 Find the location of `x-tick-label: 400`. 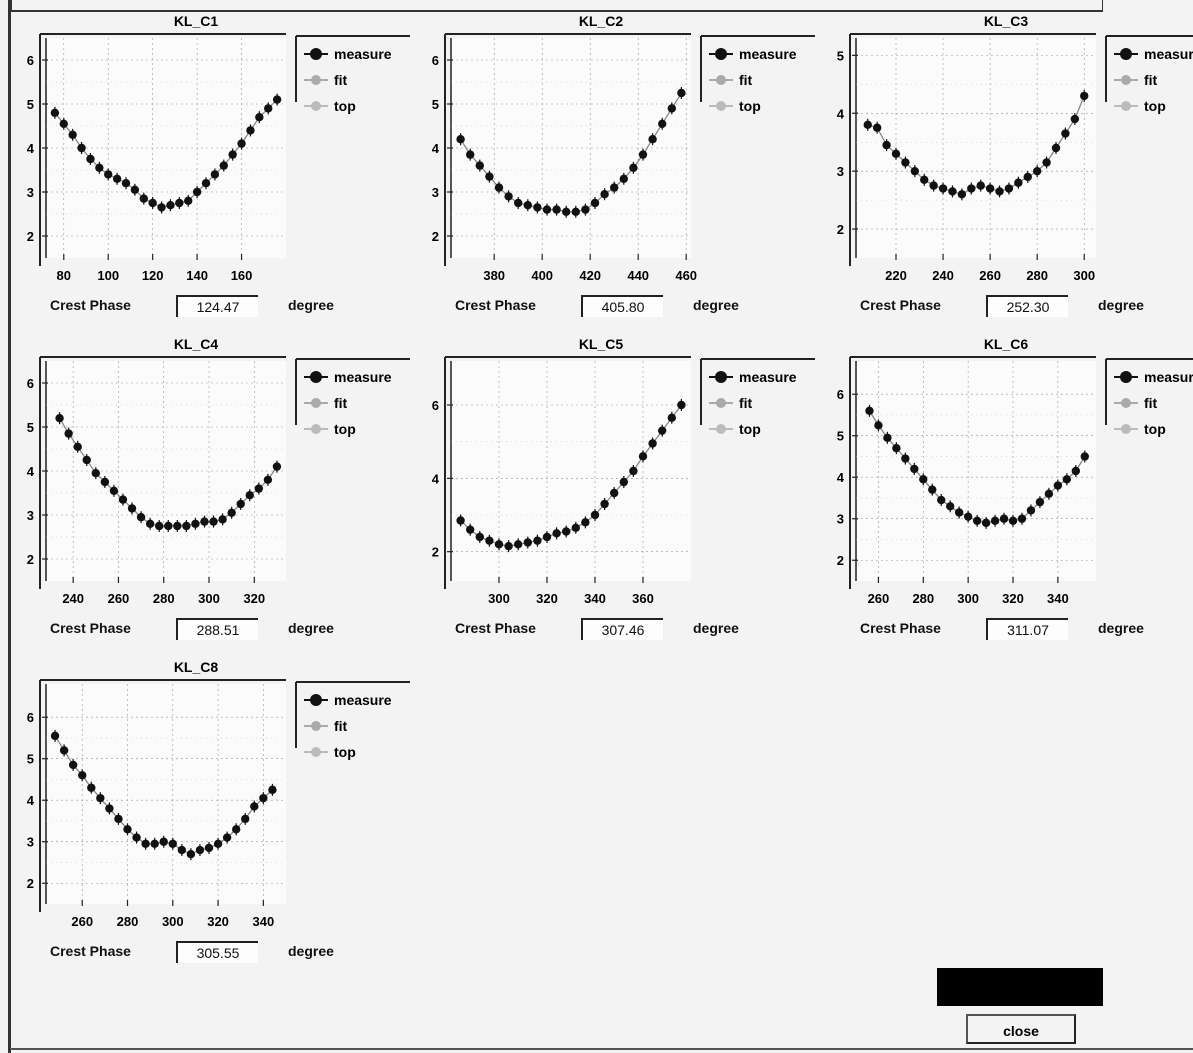

x-tick-label: 400 is located at coordinates (542, 275).